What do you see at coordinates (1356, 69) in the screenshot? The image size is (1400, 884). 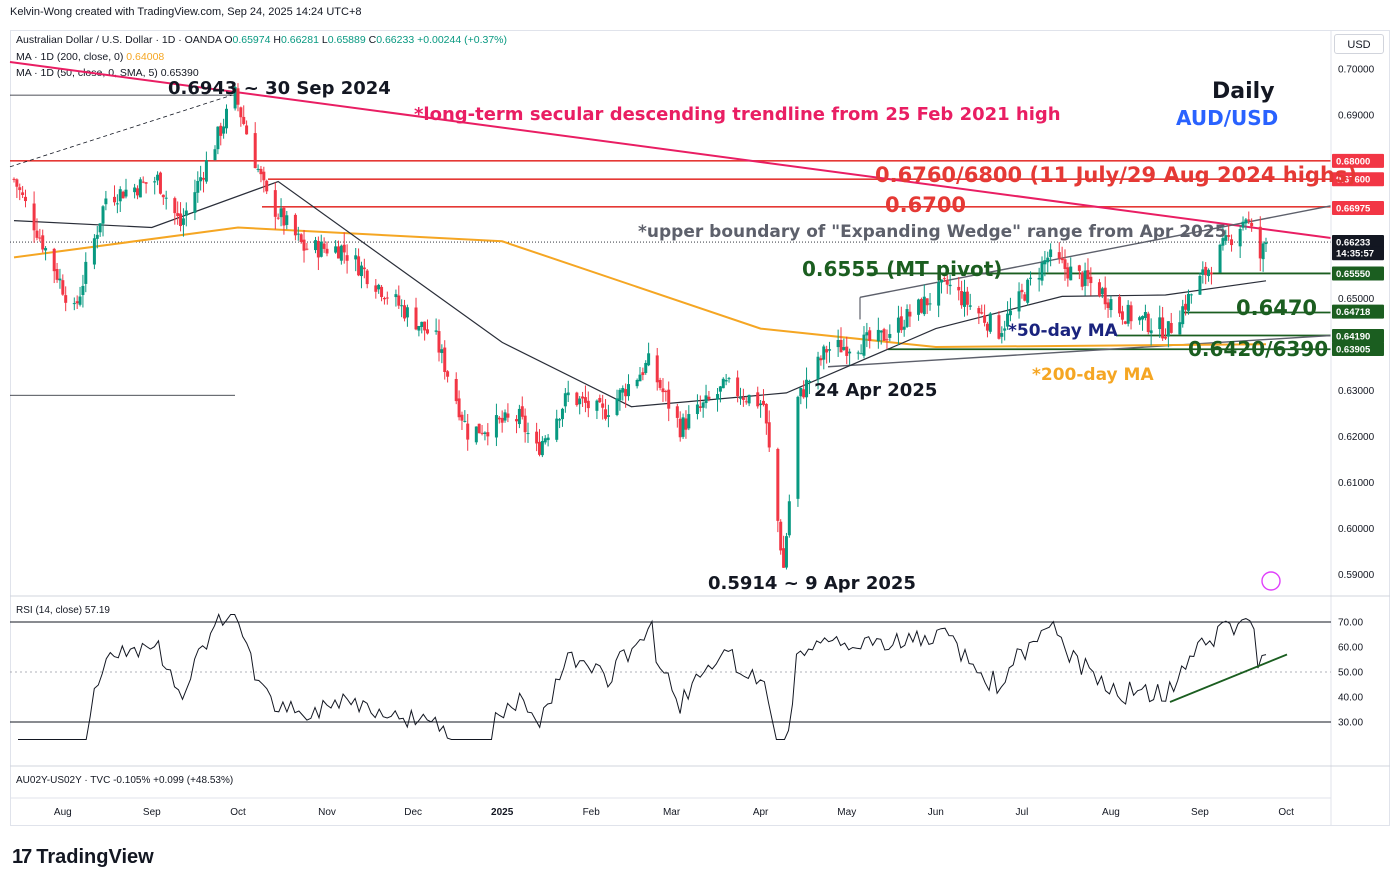 I see `price-tick-label: 0.70000` at bounding box center [1356, 69].